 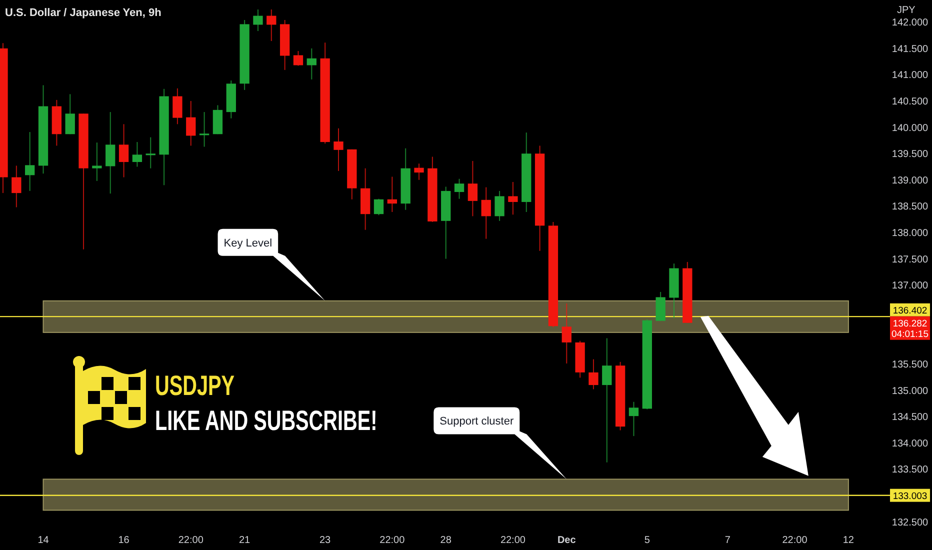 I want to click on y-tick-label: 140.000, so click(x=910, y=128).